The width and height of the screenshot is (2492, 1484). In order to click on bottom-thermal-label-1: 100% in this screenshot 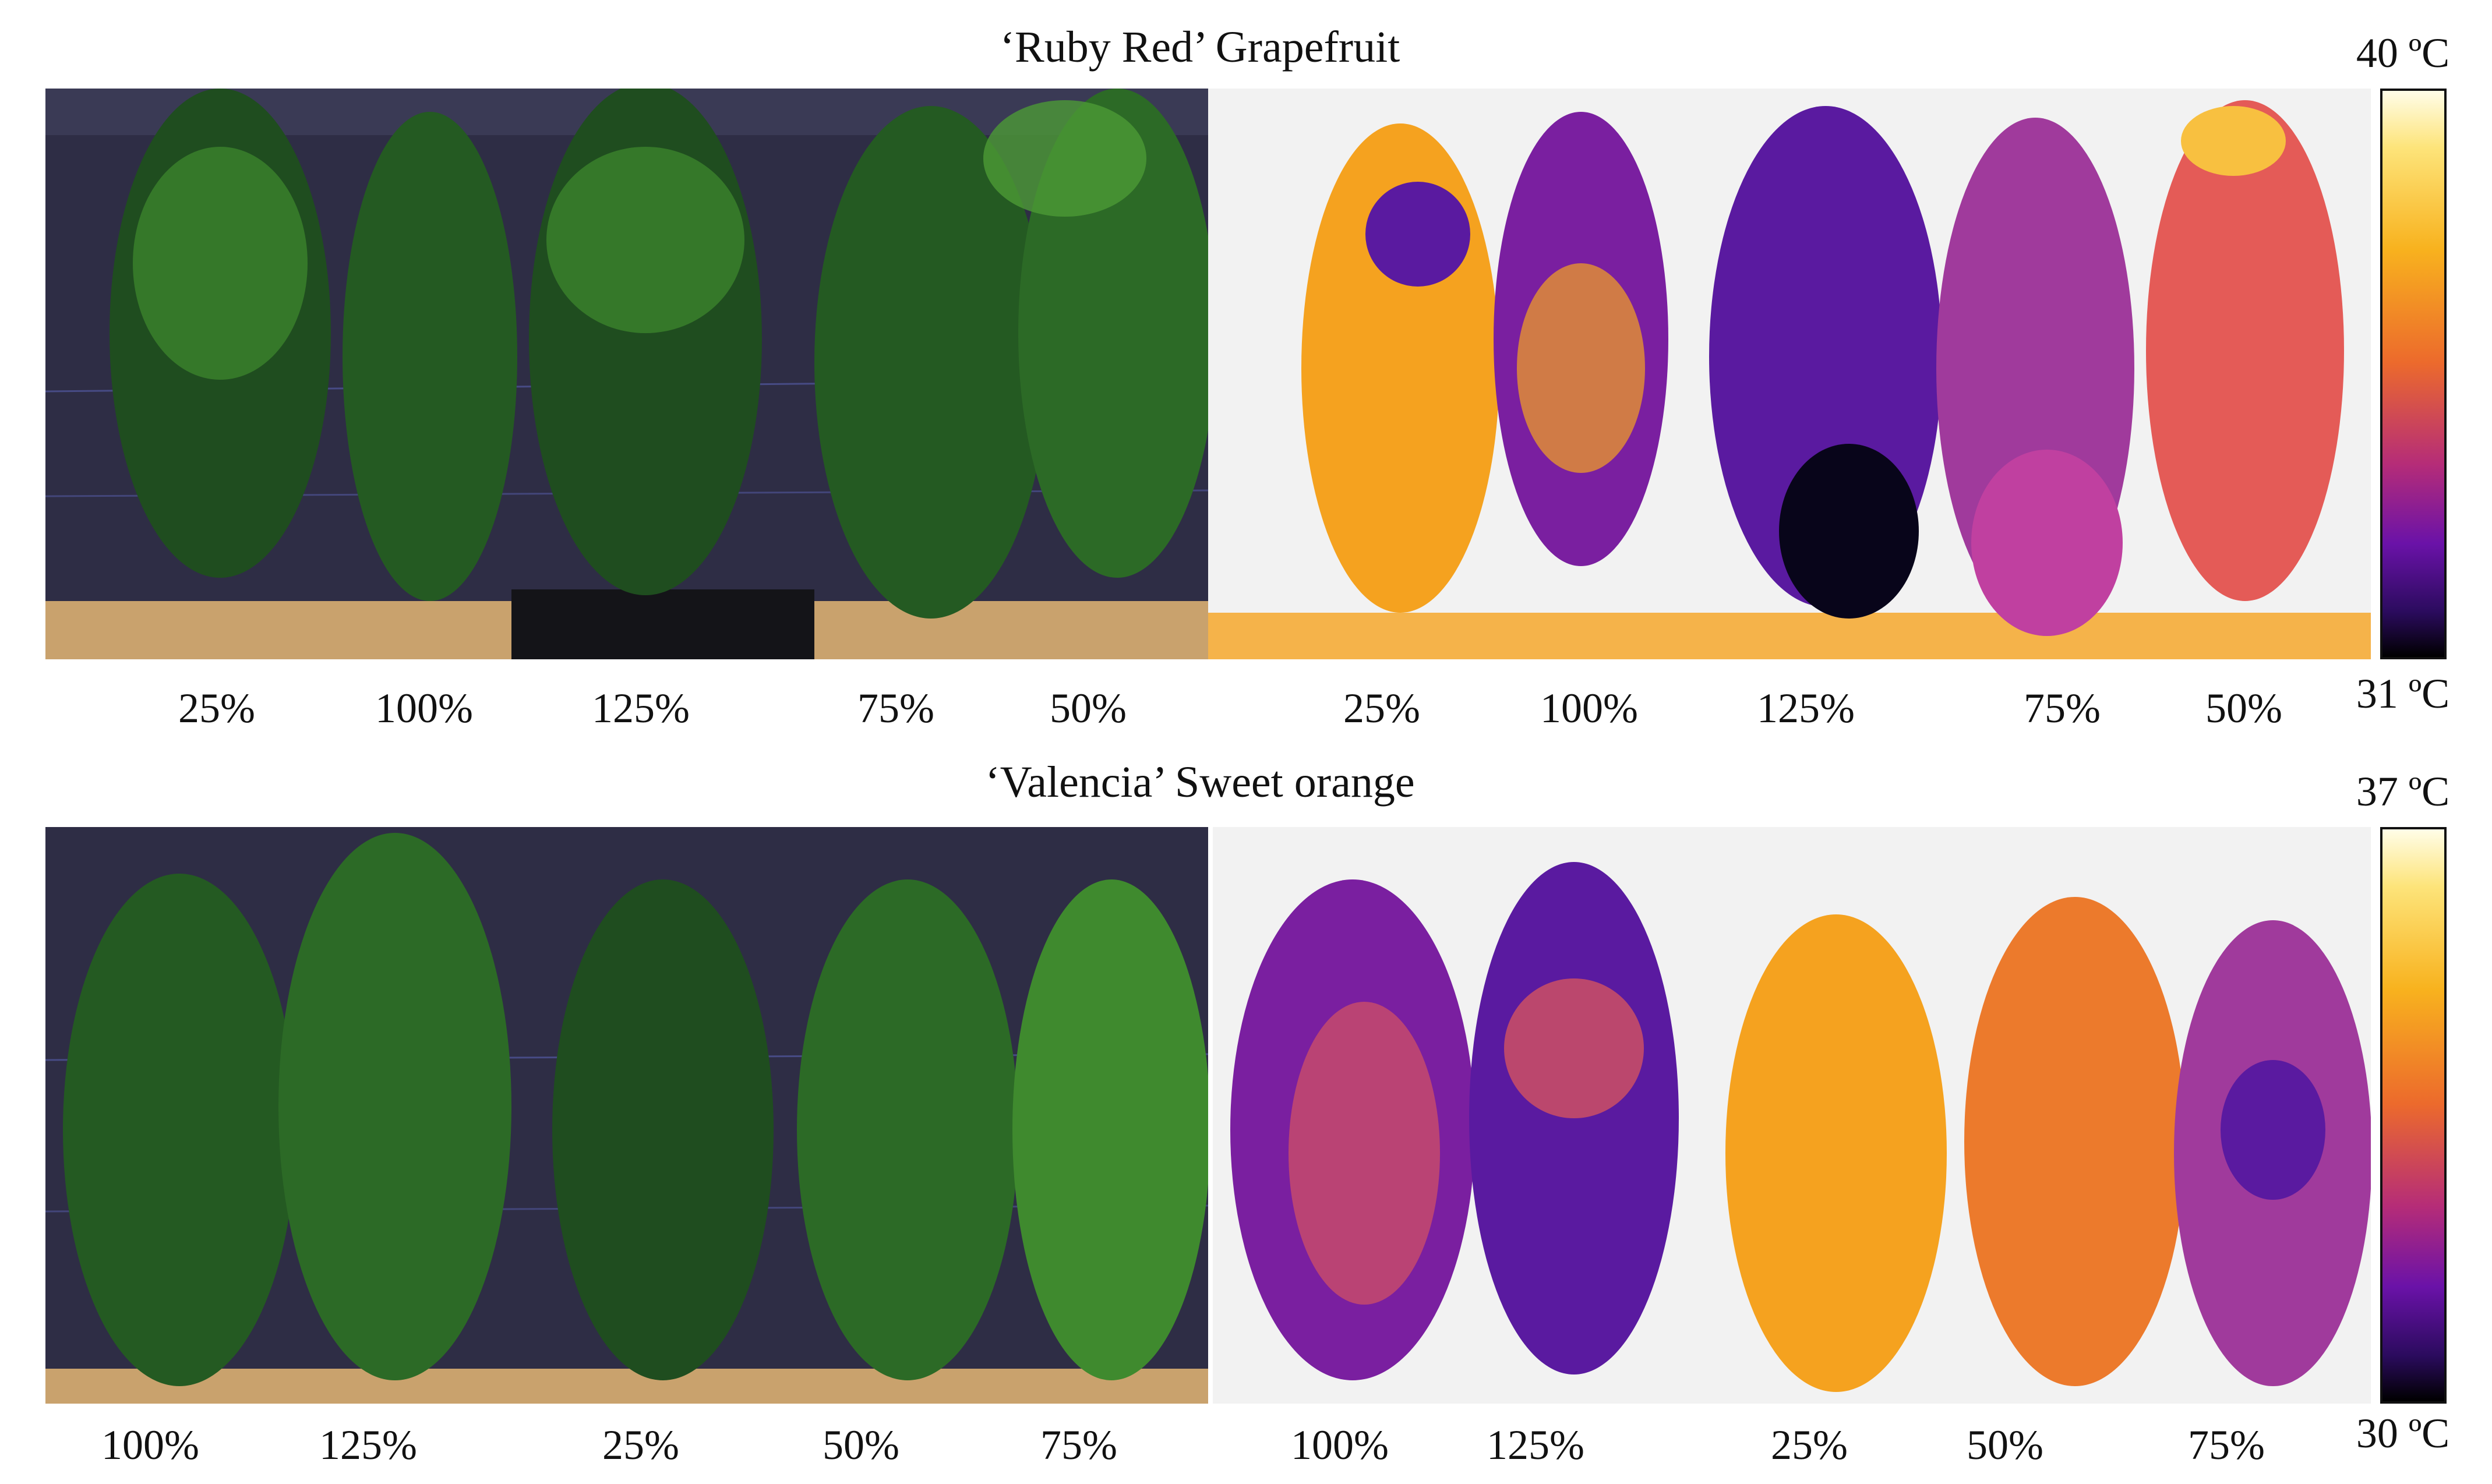, I will do `click(1340, 1445)`.